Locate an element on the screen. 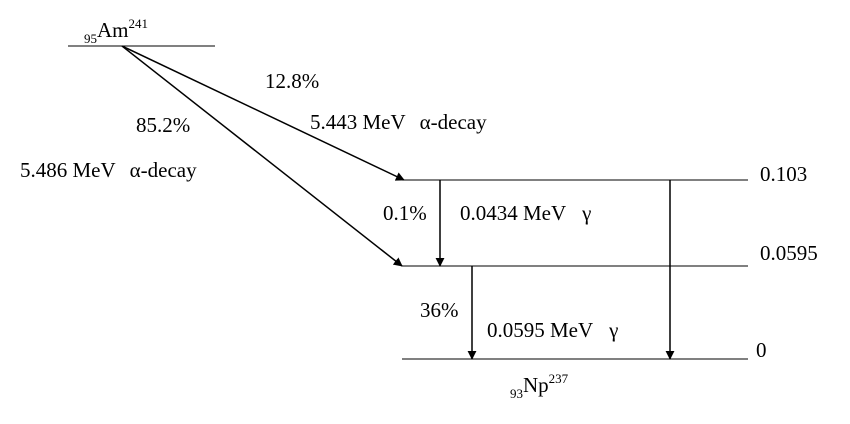 This screenshot has width=850, height=424. alpha-energy-value: 5.443 MeV is located at coordinates (358, 122).